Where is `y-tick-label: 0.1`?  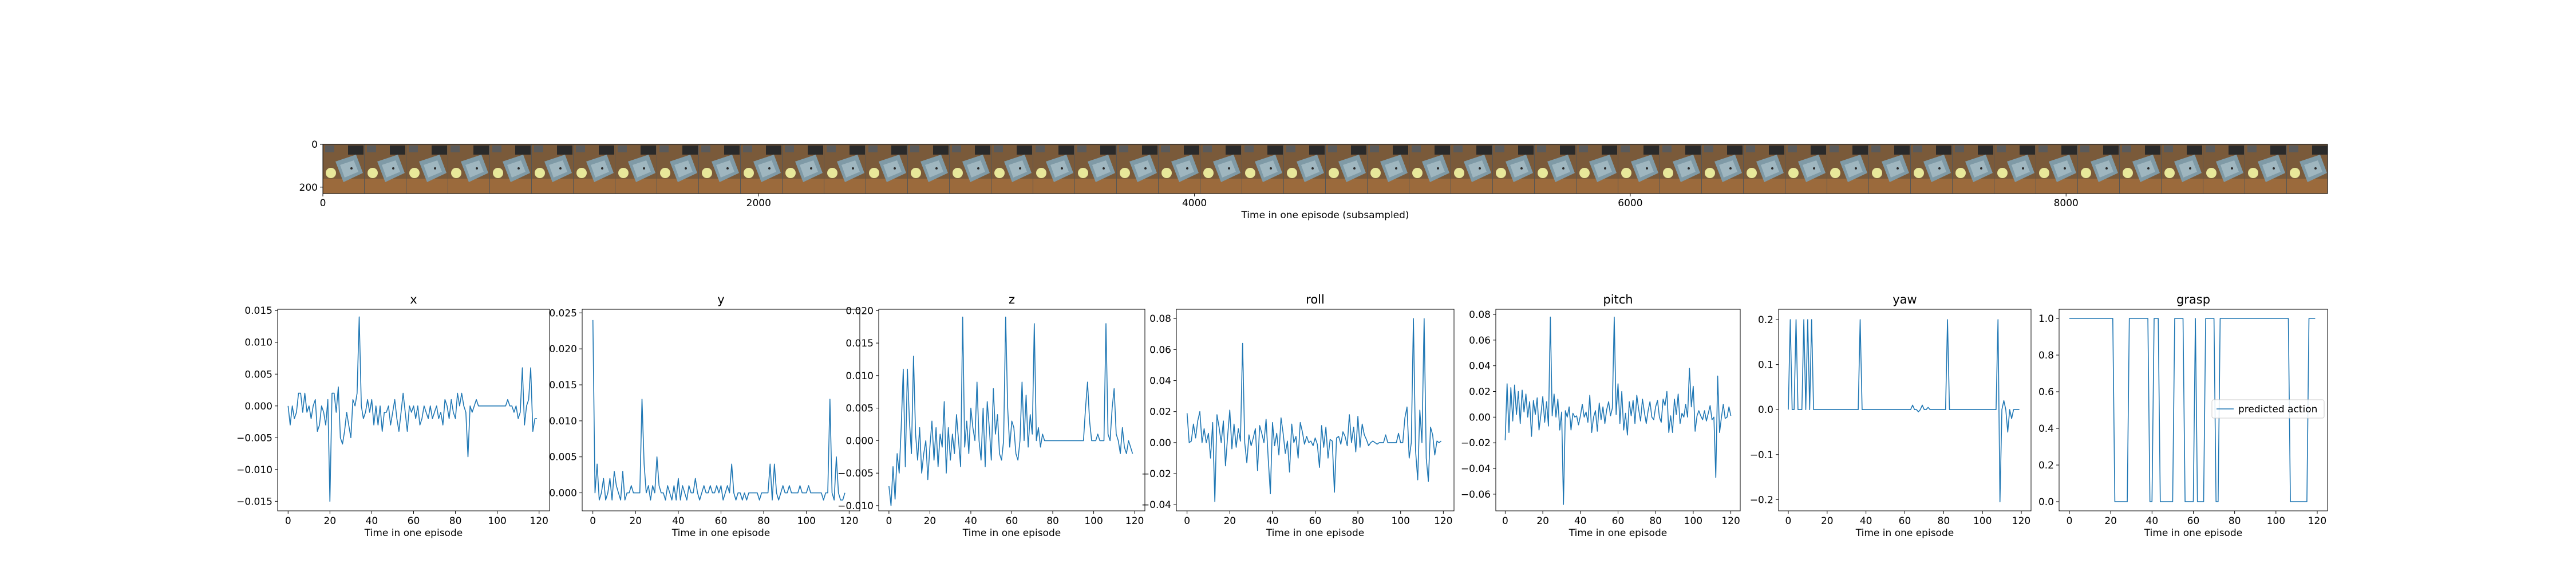 y-tick-label: 0.1 is located at coordinates (1765, 365).